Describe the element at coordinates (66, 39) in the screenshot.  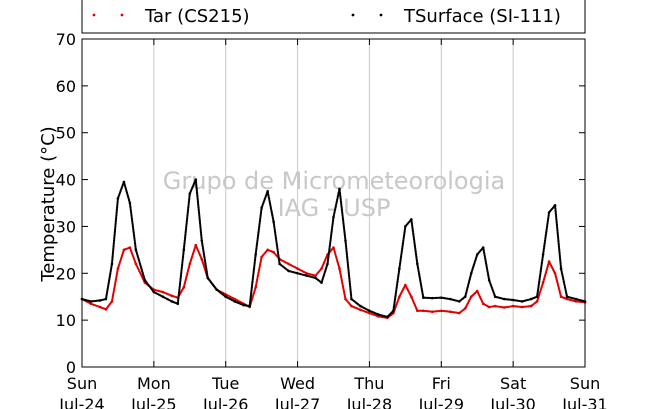
I see `y-tick-label: 70` at that location.